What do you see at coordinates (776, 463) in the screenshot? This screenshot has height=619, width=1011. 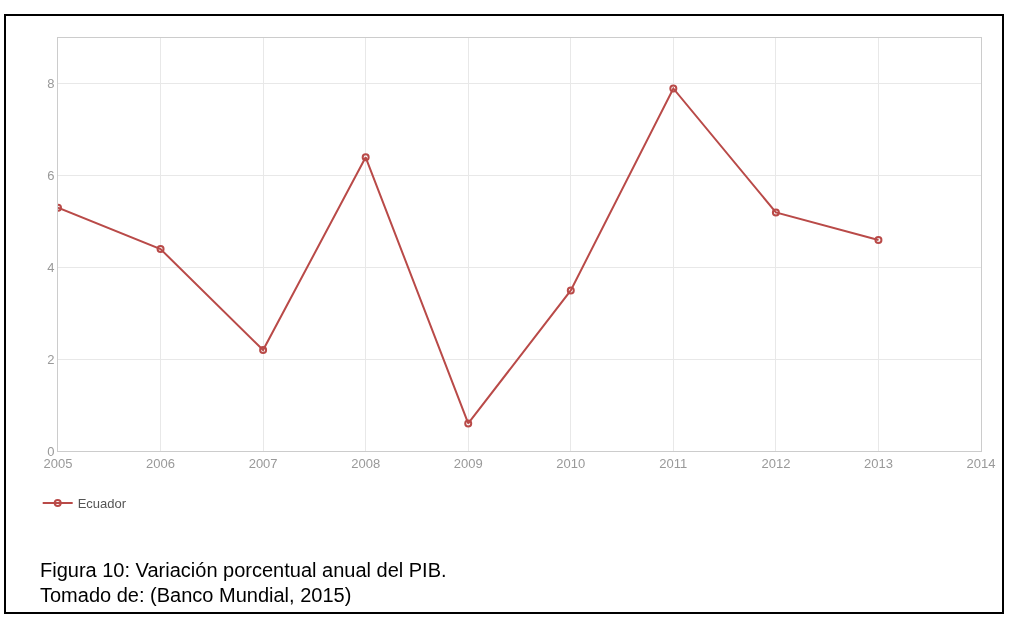 I see `x-tick-label: 2012` at bounding box center [776, 463].